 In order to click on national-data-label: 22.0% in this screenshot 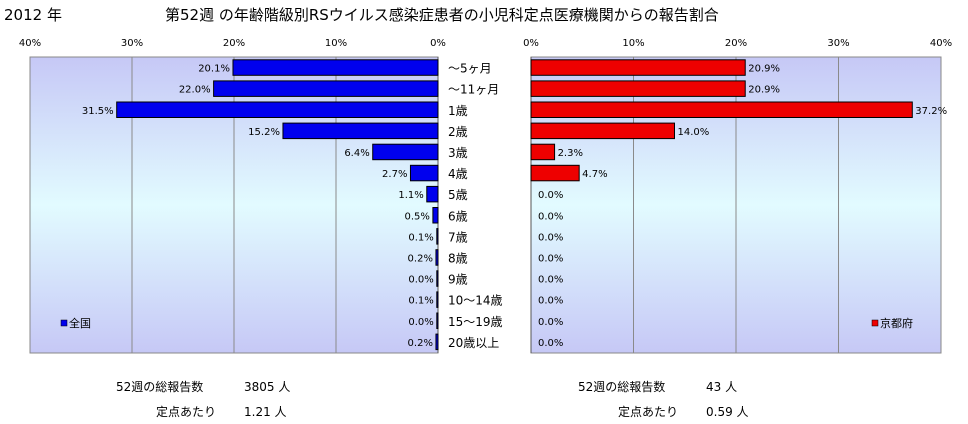, I will do `click(195, 90)`.